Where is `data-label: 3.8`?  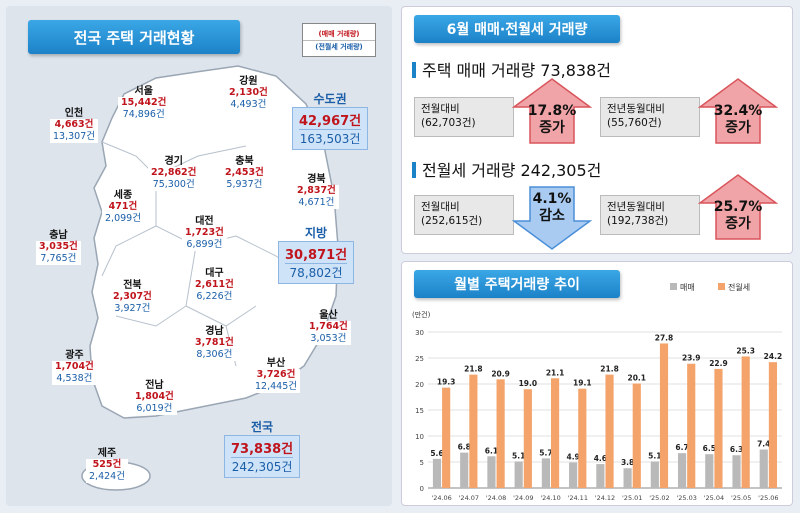 data-label: 3.8 is located at coordinates (627, 462).